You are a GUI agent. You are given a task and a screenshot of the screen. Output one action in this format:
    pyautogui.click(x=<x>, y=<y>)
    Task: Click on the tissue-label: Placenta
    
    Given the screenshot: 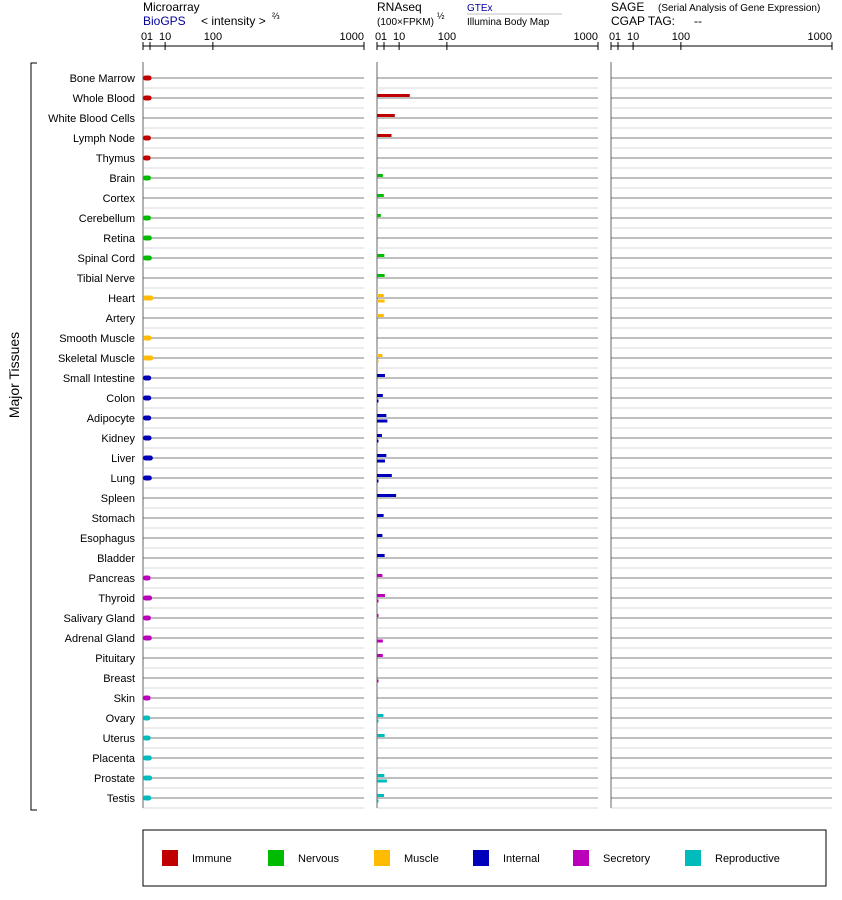 What is the action you would take?
    pyautogui.click(x=114, y=759)
    